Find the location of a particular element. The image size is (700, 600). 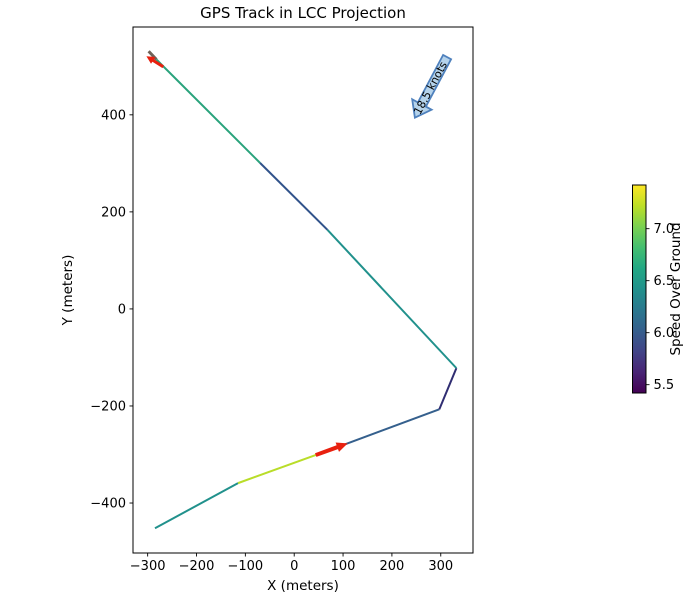

colorbar-tick-label: 7.0 is located at coordinates (664, 229).